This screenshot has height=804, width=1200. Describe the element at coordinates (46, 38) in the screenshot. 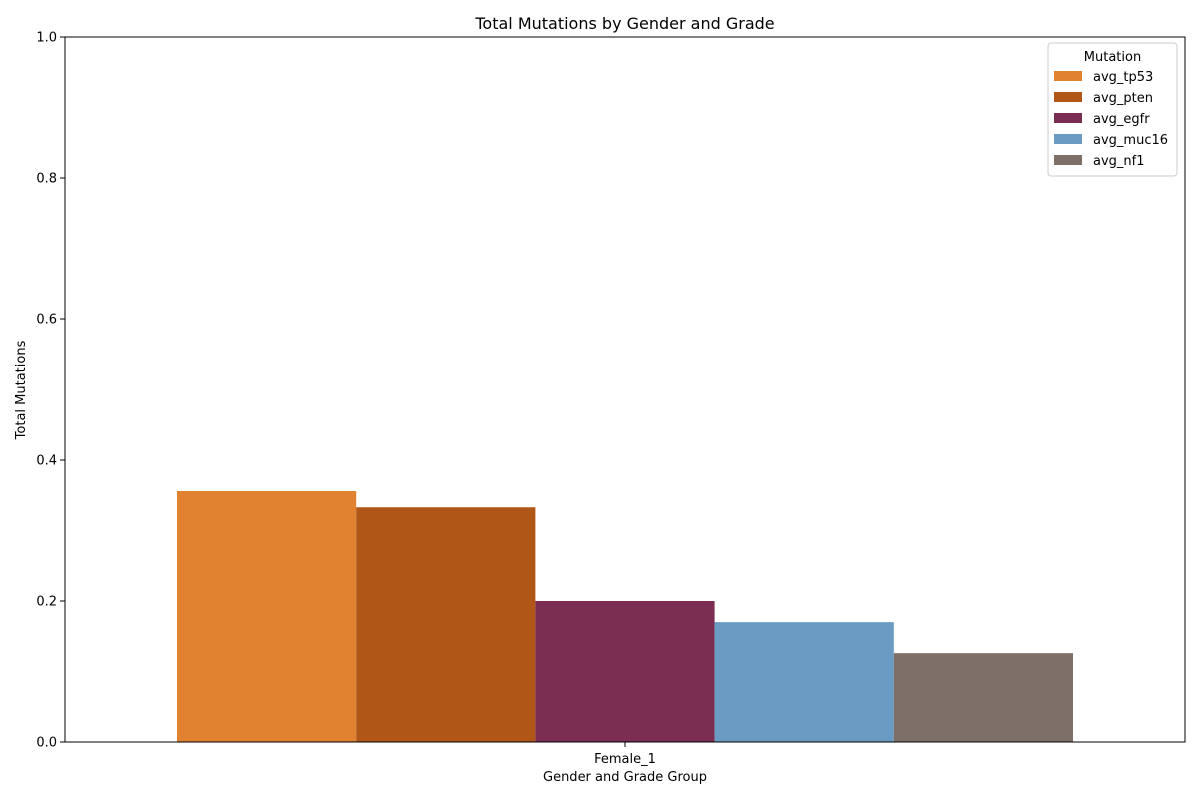

I see `y-tick-label: 1.0` at that location.